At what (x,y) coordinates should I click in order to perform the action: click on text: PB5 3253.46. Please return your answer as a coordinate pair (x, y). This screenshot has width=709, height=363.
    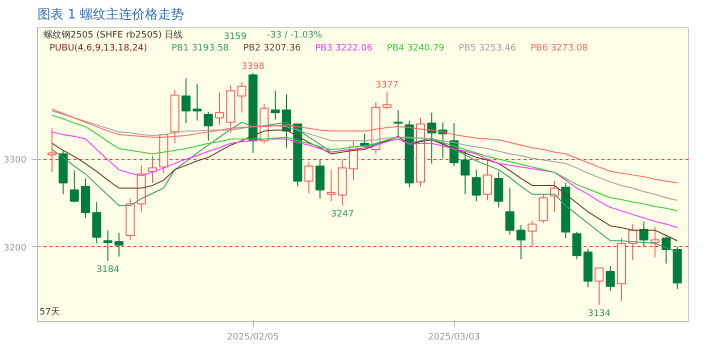
    Looking at the image, I should click on (487, 49).